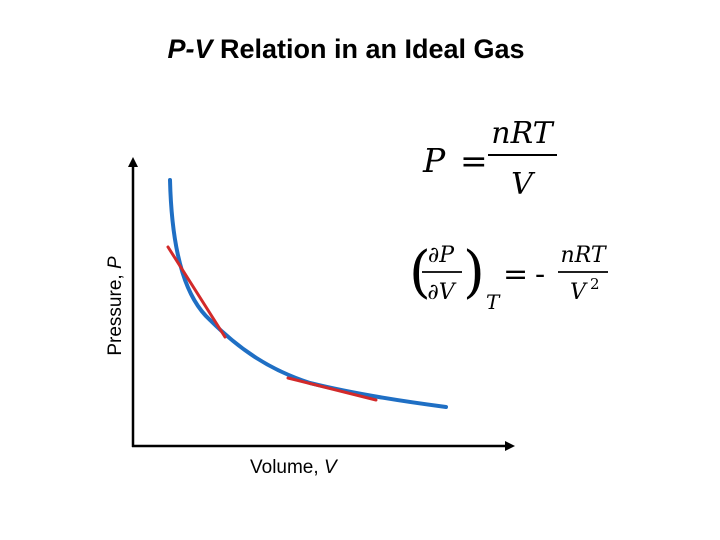  I want to click on page-title: P-V Relation in an Ideal Gas, so click(346, 49).